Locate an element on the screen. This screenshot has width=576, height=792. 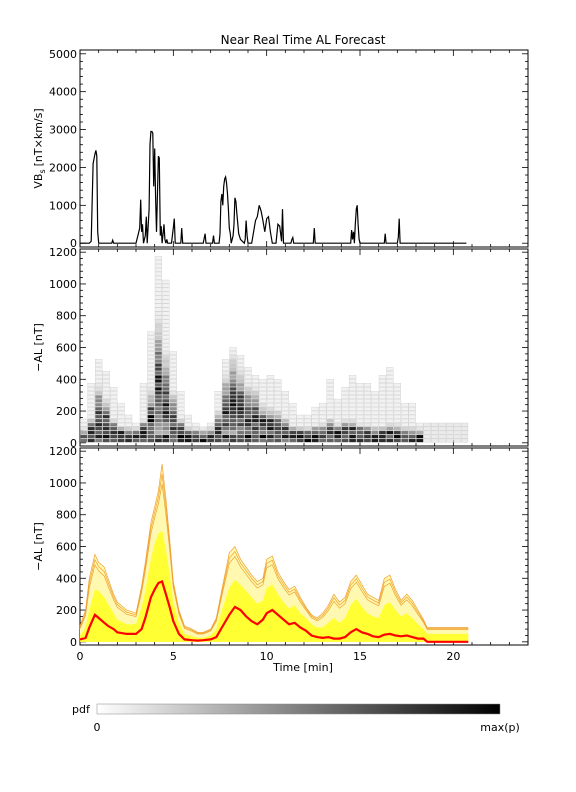
ensemble-edge-line is located at coordinates (274, 559).